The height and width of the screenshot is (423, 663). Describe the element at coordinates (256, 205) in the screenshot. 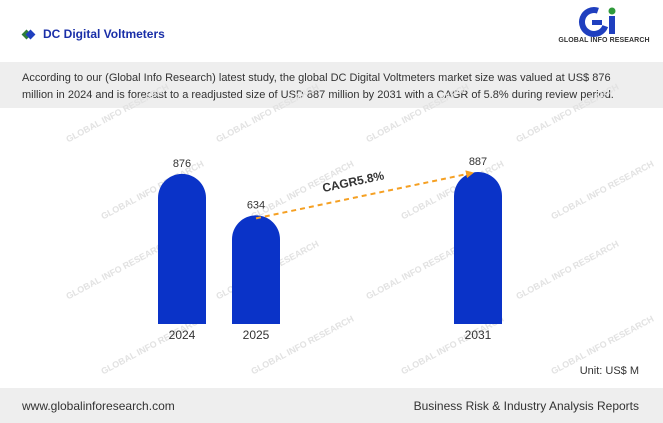

I see `value-label-2025: 634` at that location.